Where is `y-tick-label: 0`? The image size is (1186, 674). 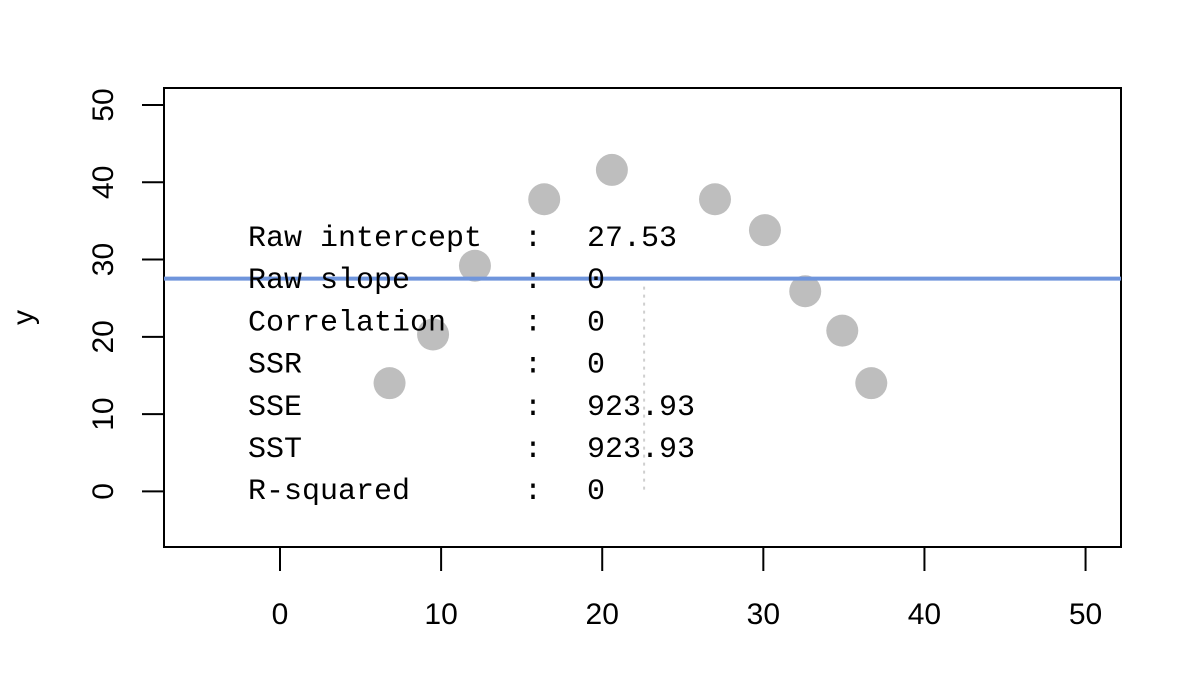 y-tick-label: 0 is located at coordinates (103, 491).